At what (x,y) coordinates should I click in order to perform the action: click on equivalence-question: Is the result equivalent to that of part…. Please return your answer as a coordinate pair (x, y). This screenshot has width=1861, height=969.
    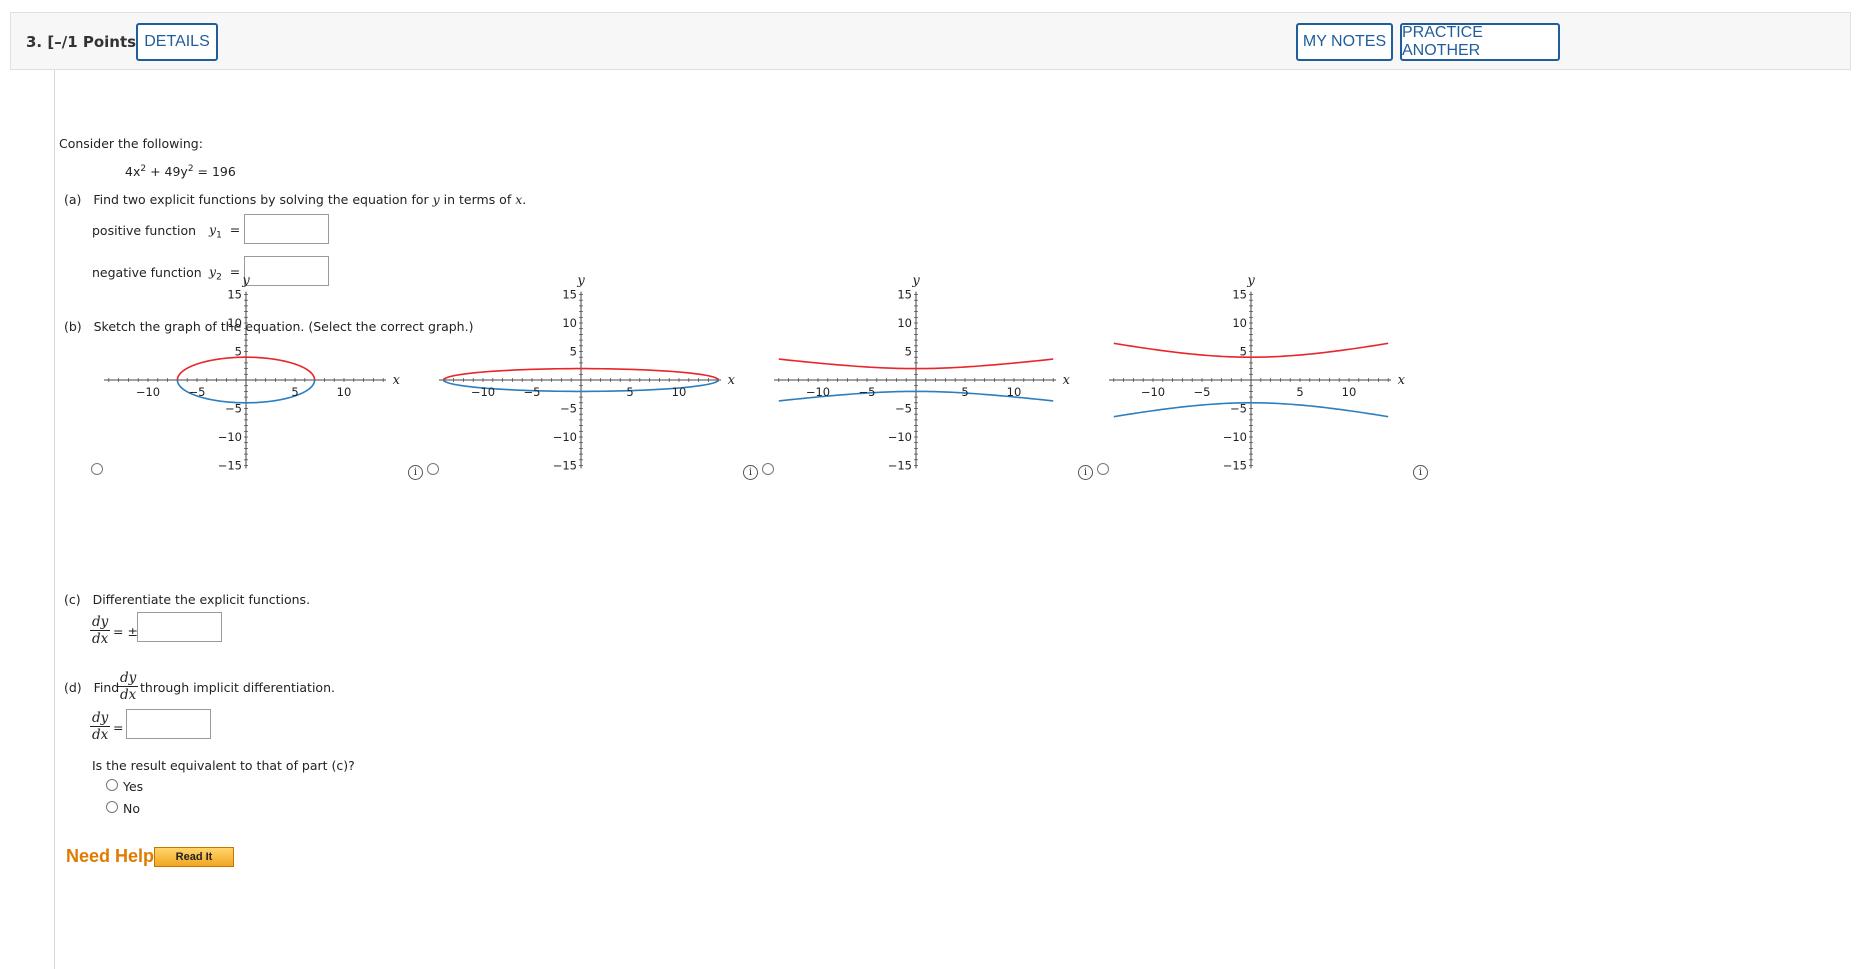
    Looking at the image, I should click on (223, 765).